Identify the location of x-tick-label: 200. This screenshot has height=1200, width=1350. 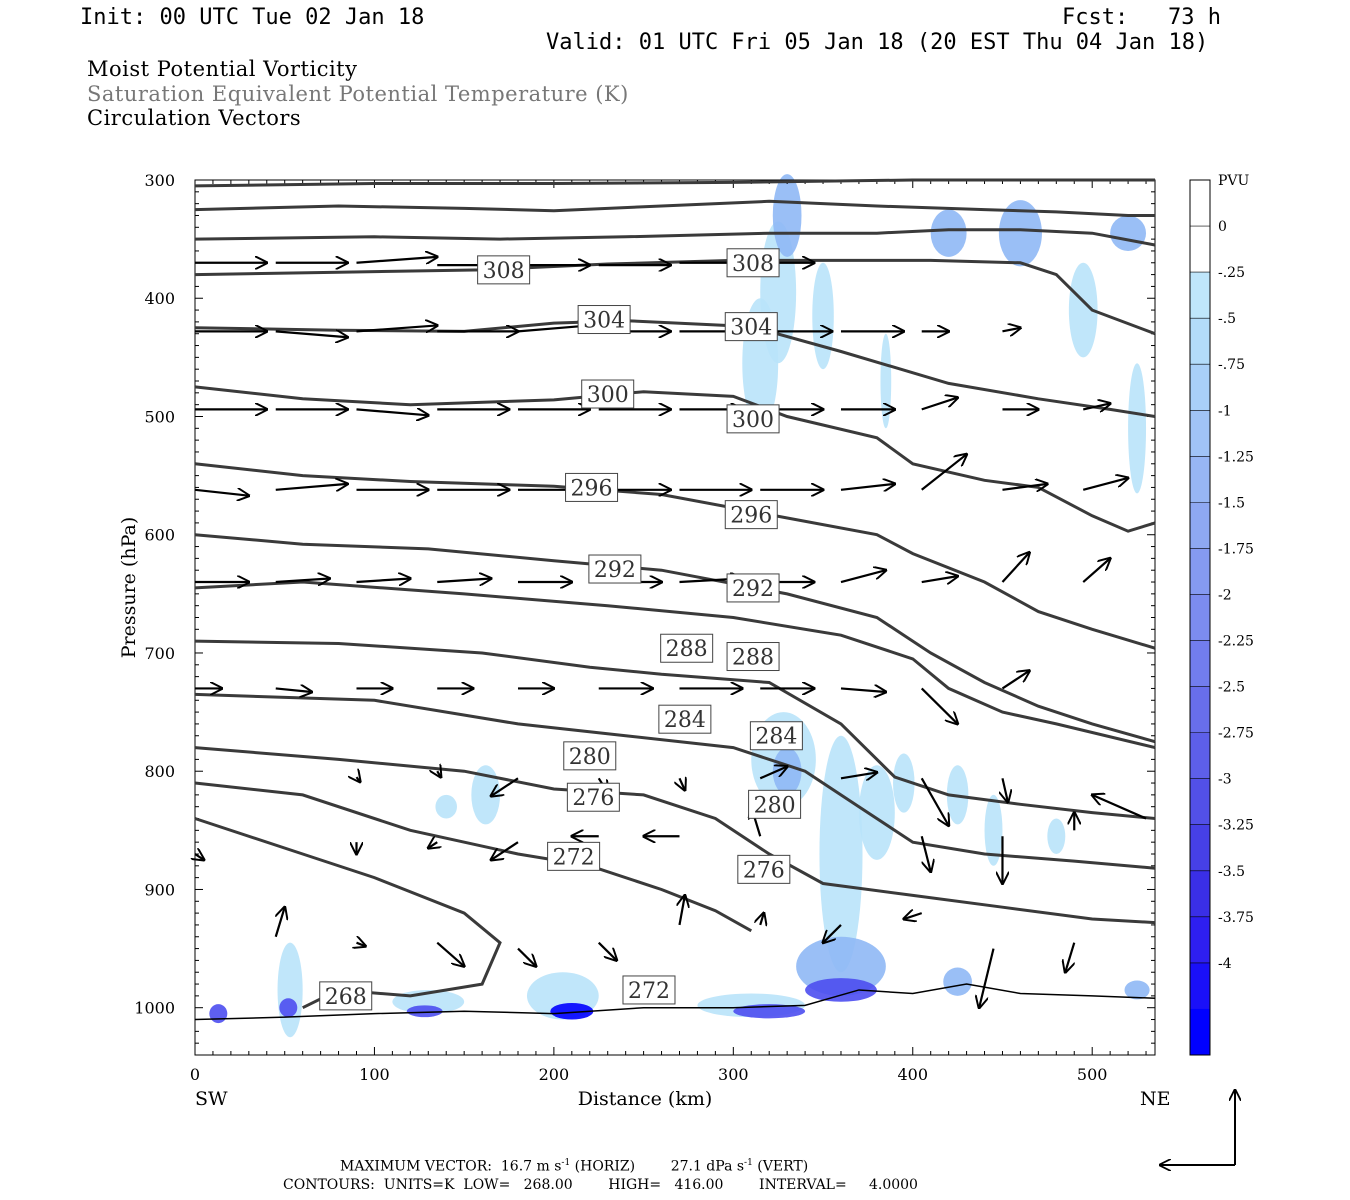
(554, 1074).